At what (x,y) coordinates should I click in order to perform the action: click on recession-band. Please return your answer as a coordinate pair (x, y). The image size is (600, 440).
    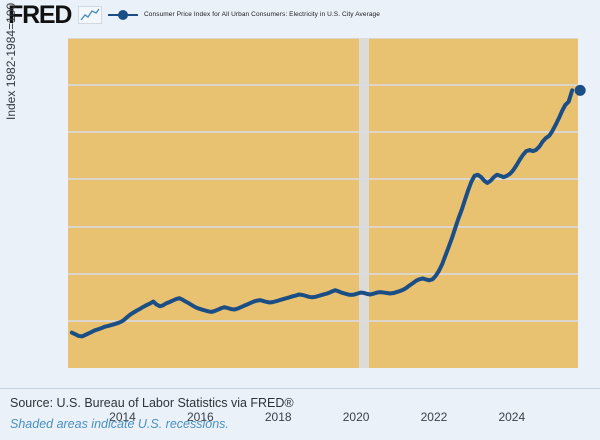
    Looking at the image, I should click on (364, 203).